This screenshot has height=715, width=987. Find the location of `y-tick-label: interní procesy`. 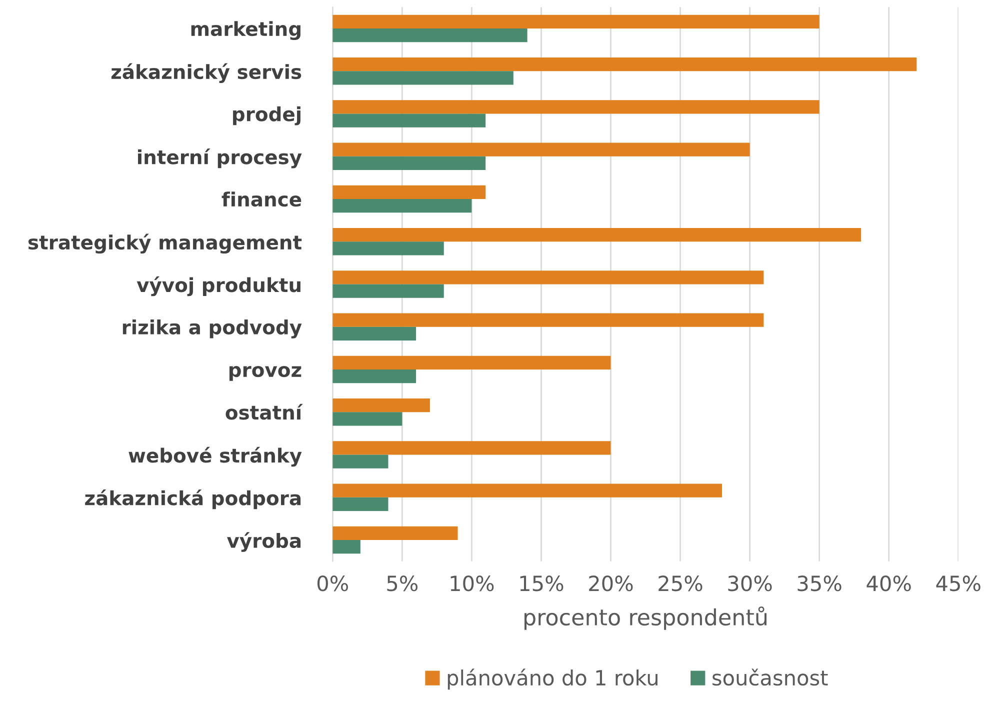

y-tick-label: interní procesy is located at coordinates (220, 158).